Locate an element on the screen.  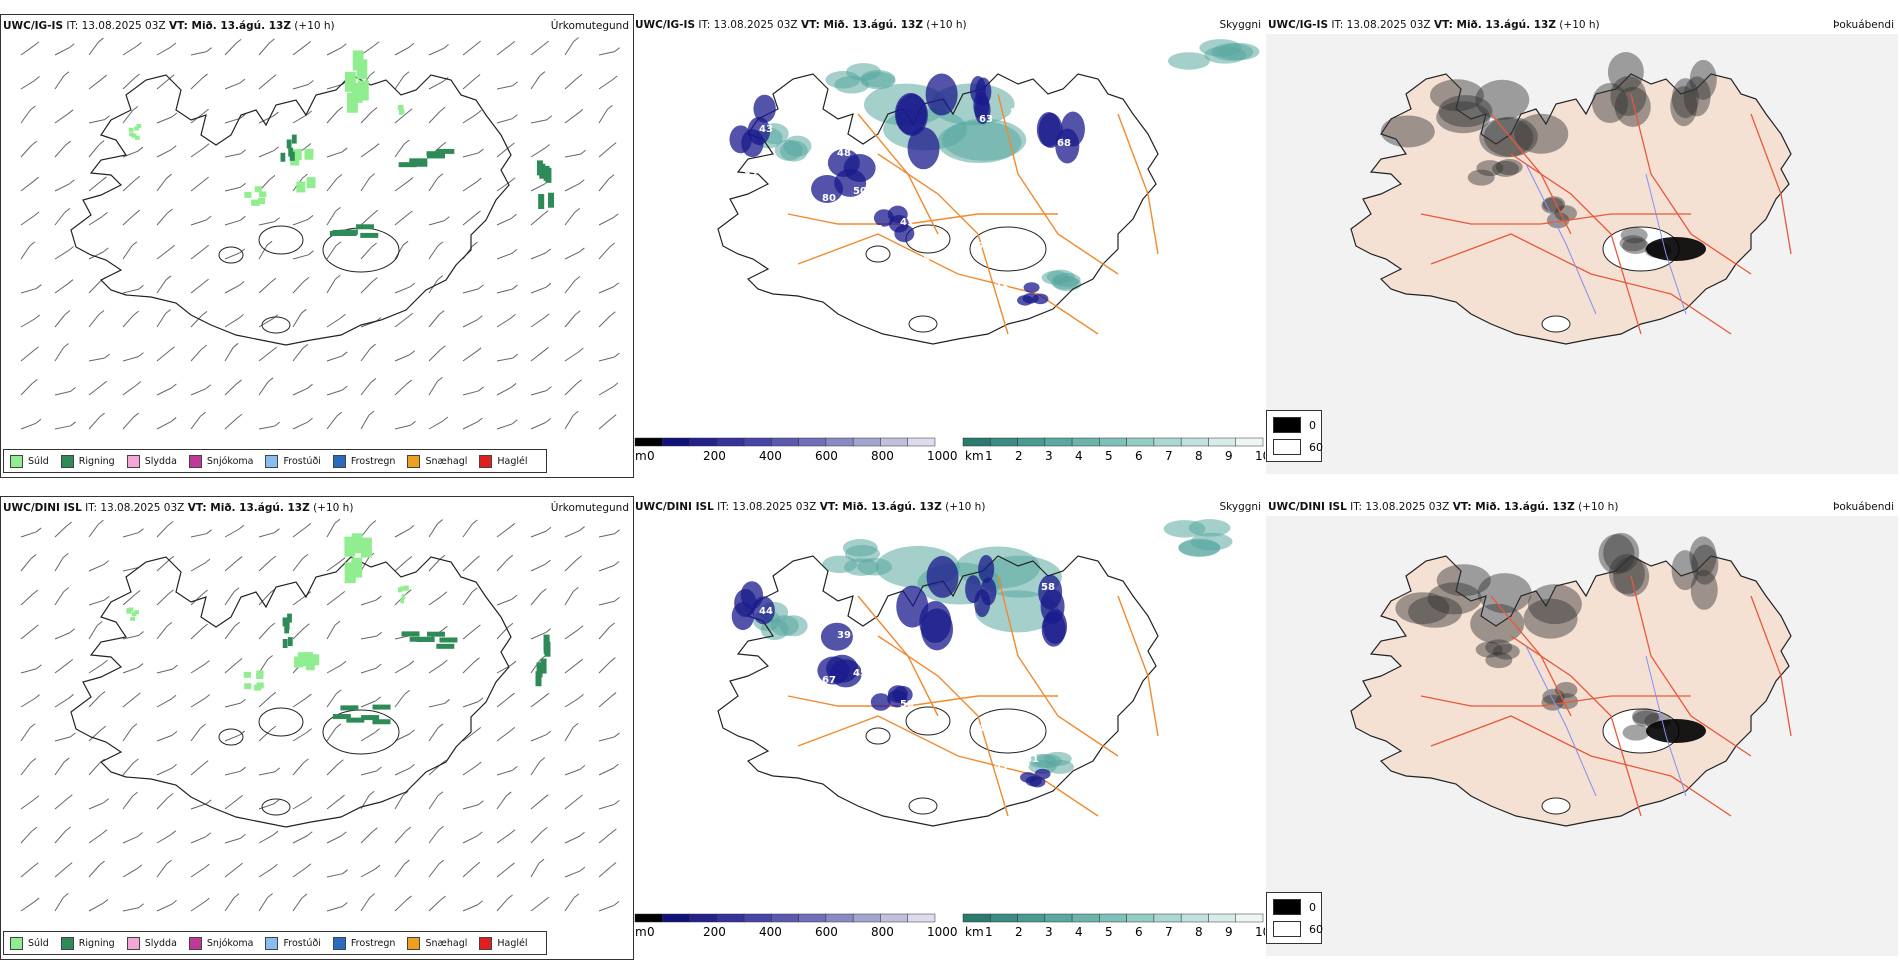
panel-label: Skyggni is located at coordinates (1240, 25).